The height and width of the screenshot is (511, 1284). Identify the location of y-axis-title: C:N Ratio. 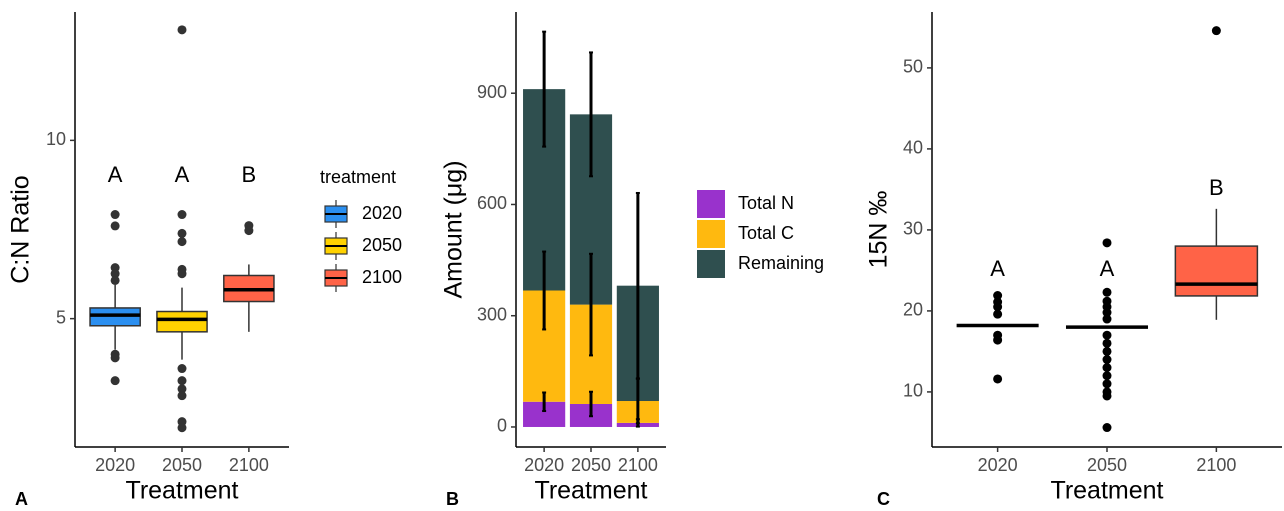
(21, 229).